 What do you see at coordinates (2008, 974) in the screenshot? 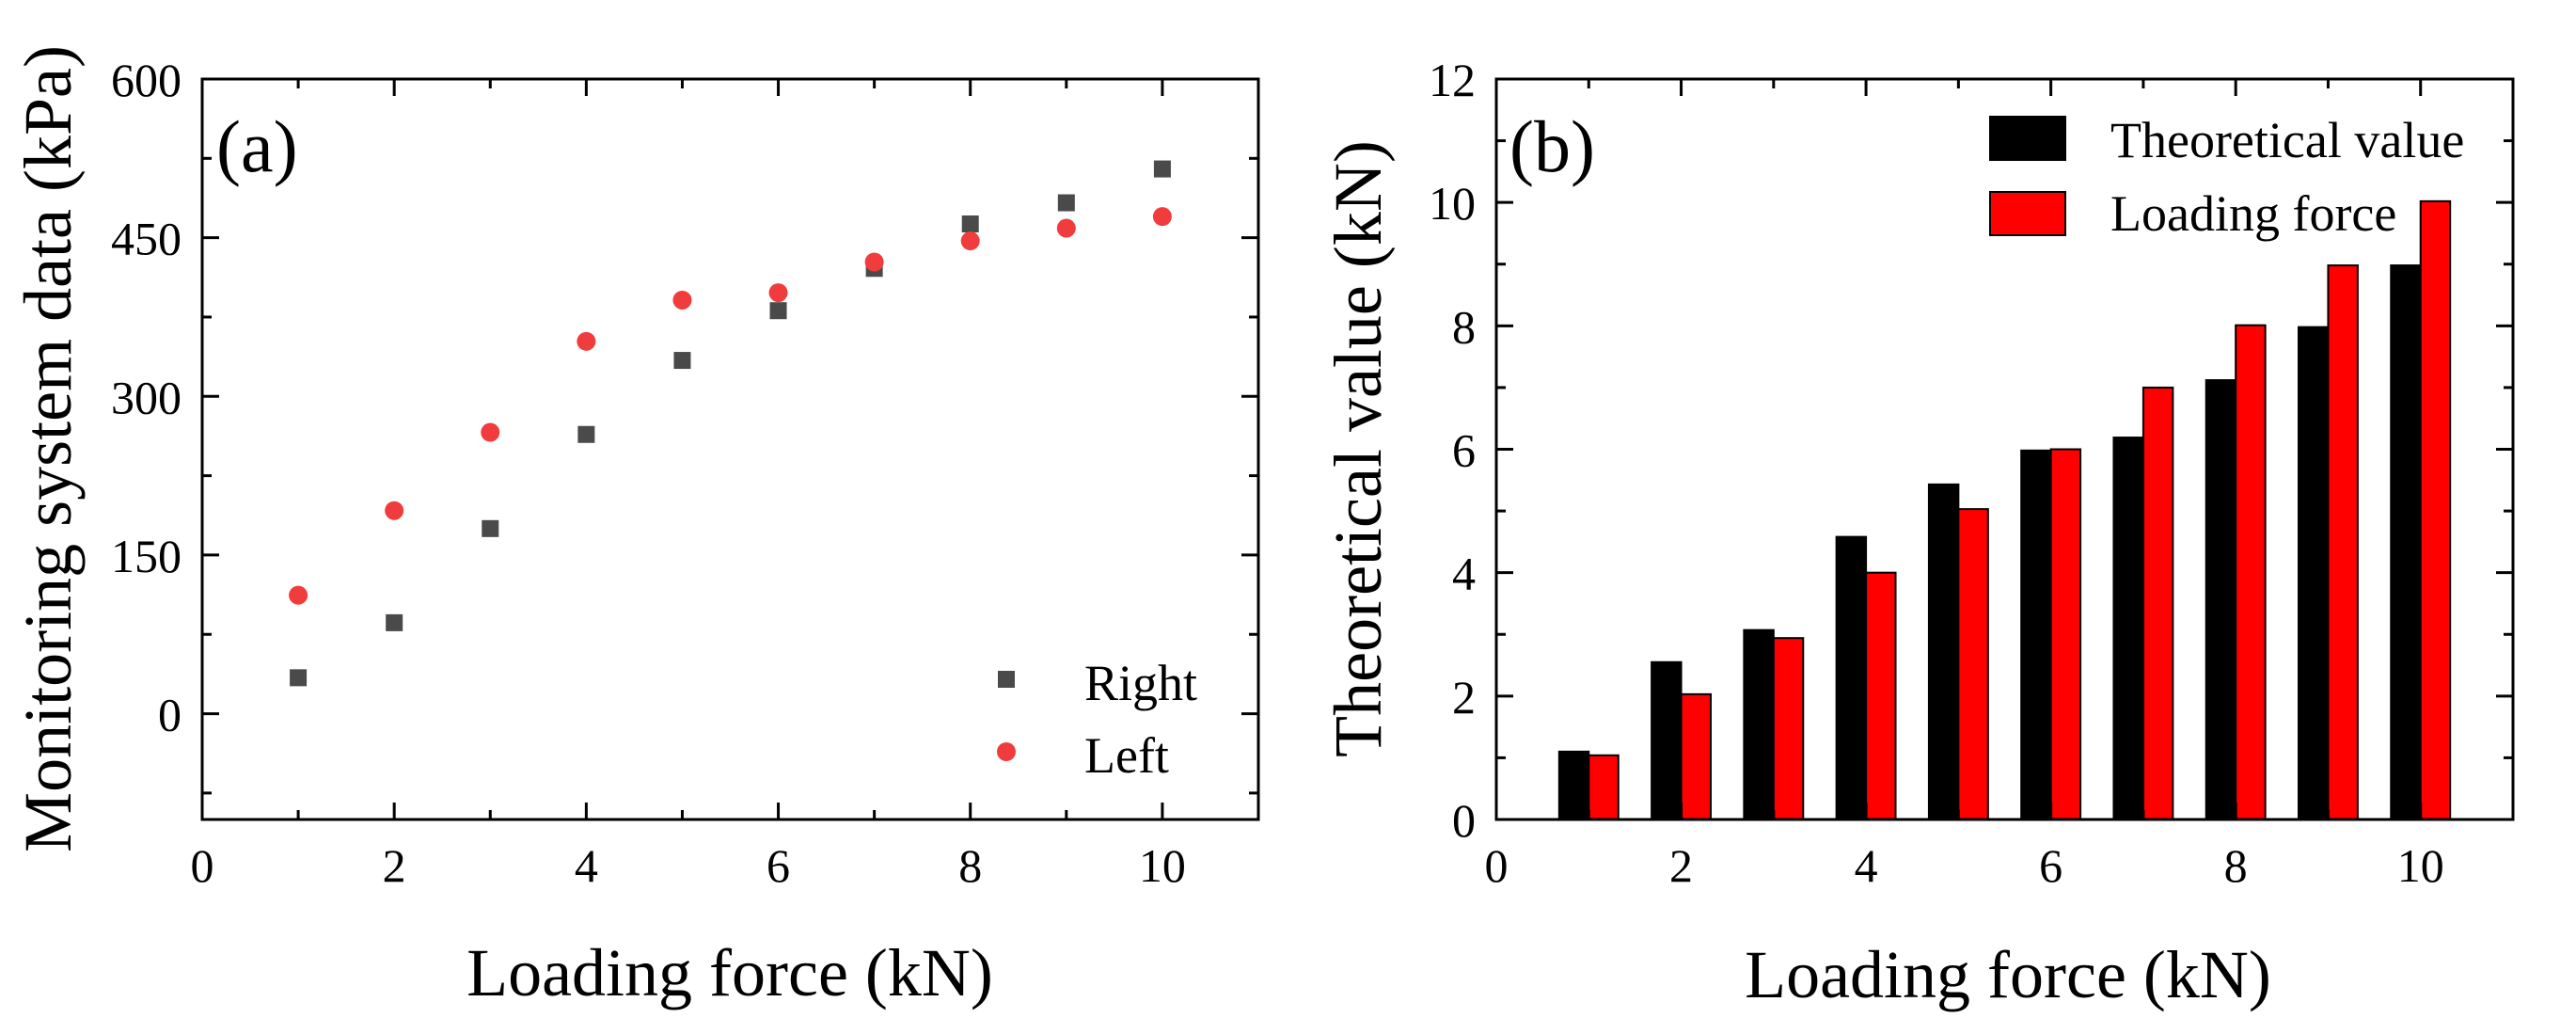
I see `panel-b-x-axis-title: Loading force (kN)` at bounding box center [2008, 974].